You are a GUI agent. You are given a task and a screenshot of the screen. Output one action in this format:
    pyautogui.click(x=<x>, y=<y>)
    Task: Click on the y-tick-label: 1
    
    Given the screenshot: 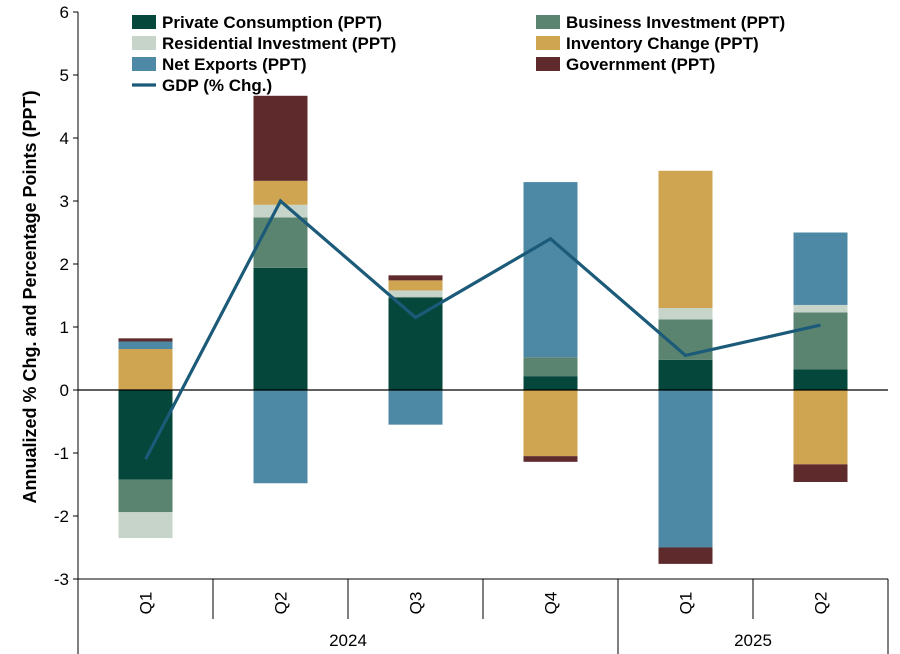 What is the action you would take?
    pyautogui.click(x=64, y=327)
    